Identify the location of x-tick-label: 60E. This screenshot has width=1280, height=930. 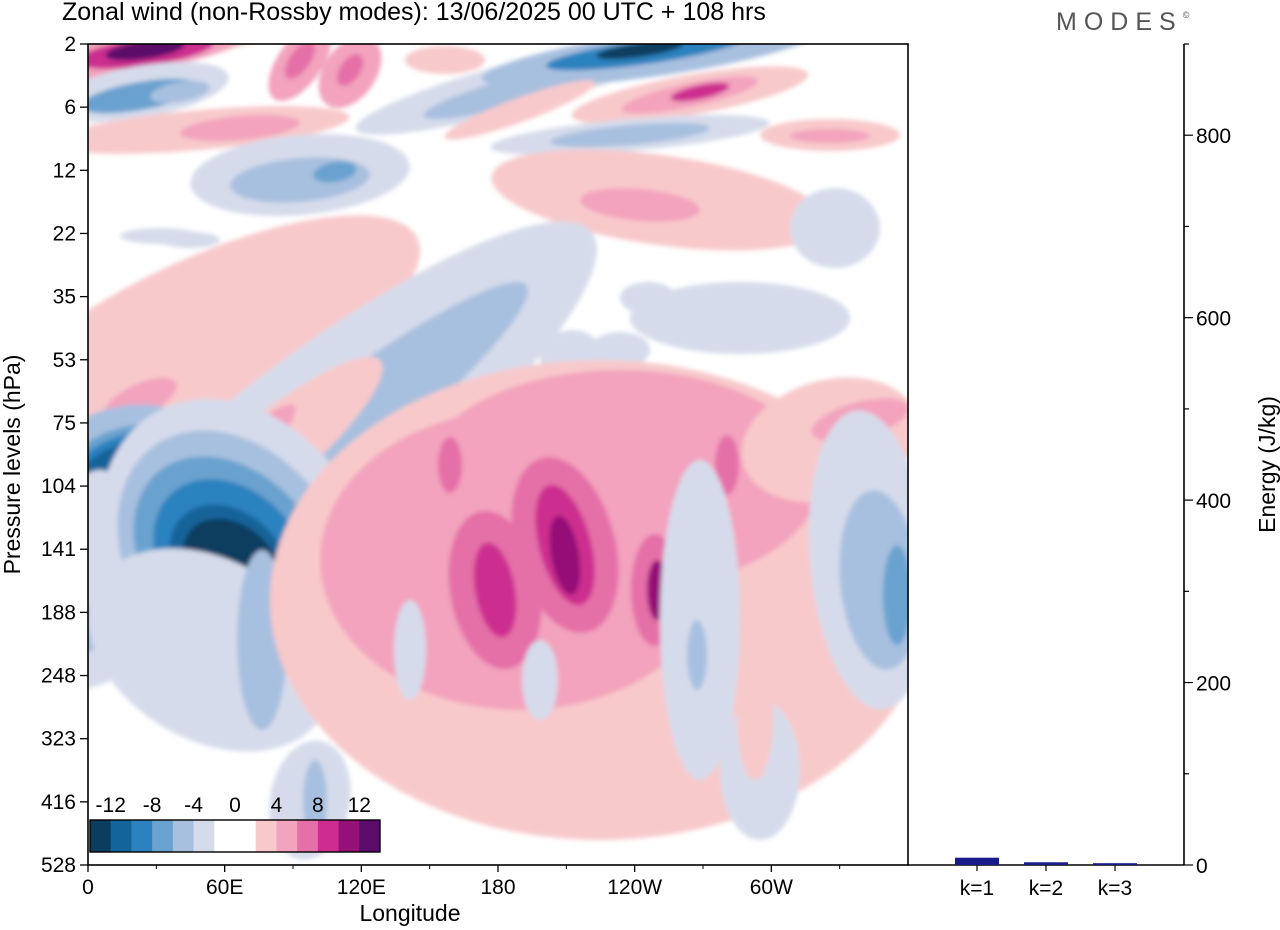
(224, 887).